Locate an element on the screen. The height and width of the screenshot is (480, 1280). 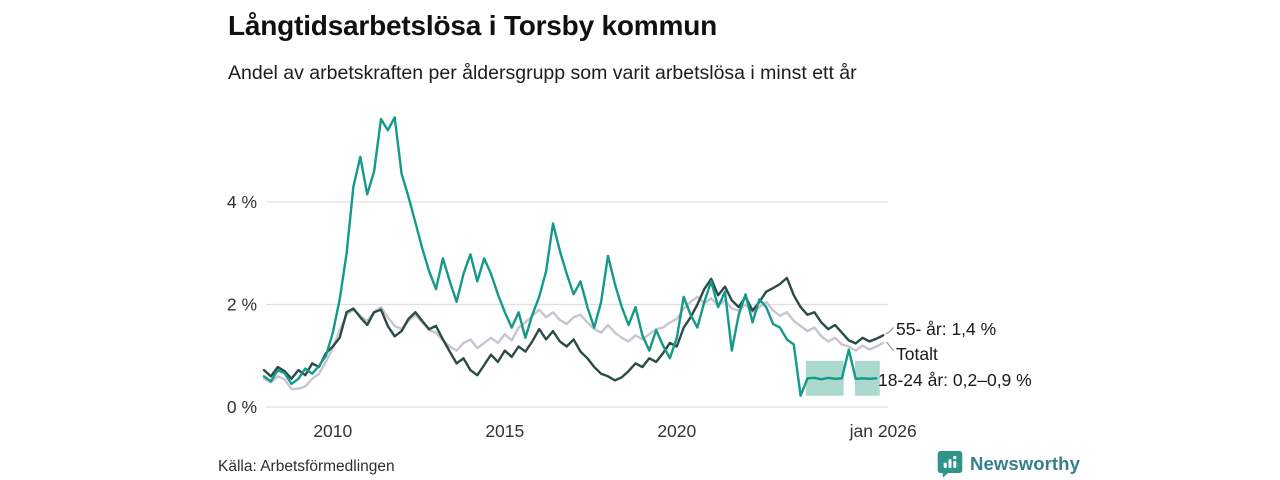
source-note: Källa: Arbetsförmedlingen is located at coordinates (306, 466).